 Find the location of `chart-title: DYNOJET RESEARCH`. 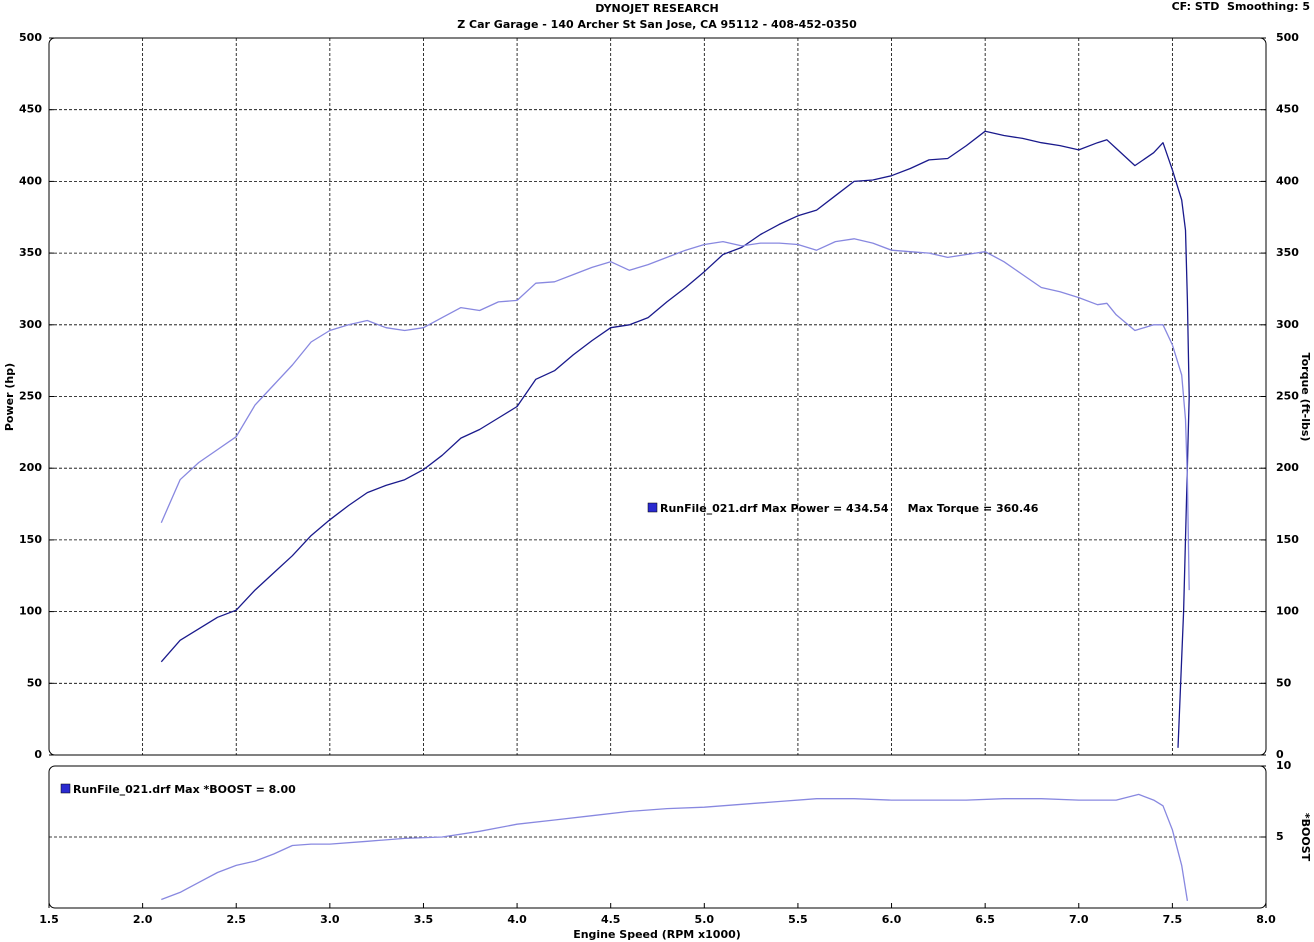

chart-title: DYNOJET RESEARCH is located at coordinates (656, 8).